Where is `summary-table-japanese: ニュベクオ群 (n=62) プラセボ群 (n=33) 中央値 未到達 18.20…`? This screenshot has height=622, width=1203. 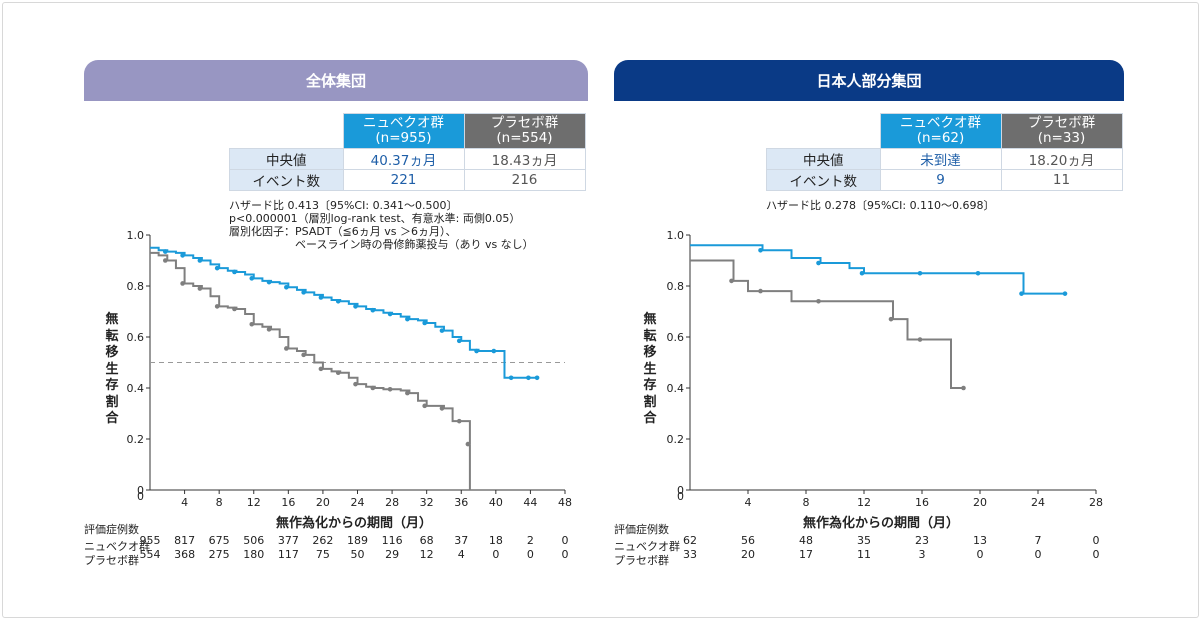 summary-table-japanese: ニュベクオ群 (n=62) プラセボ群 (n=33) 中央値 未到達 18.20… is located at coordinates (944, 152).